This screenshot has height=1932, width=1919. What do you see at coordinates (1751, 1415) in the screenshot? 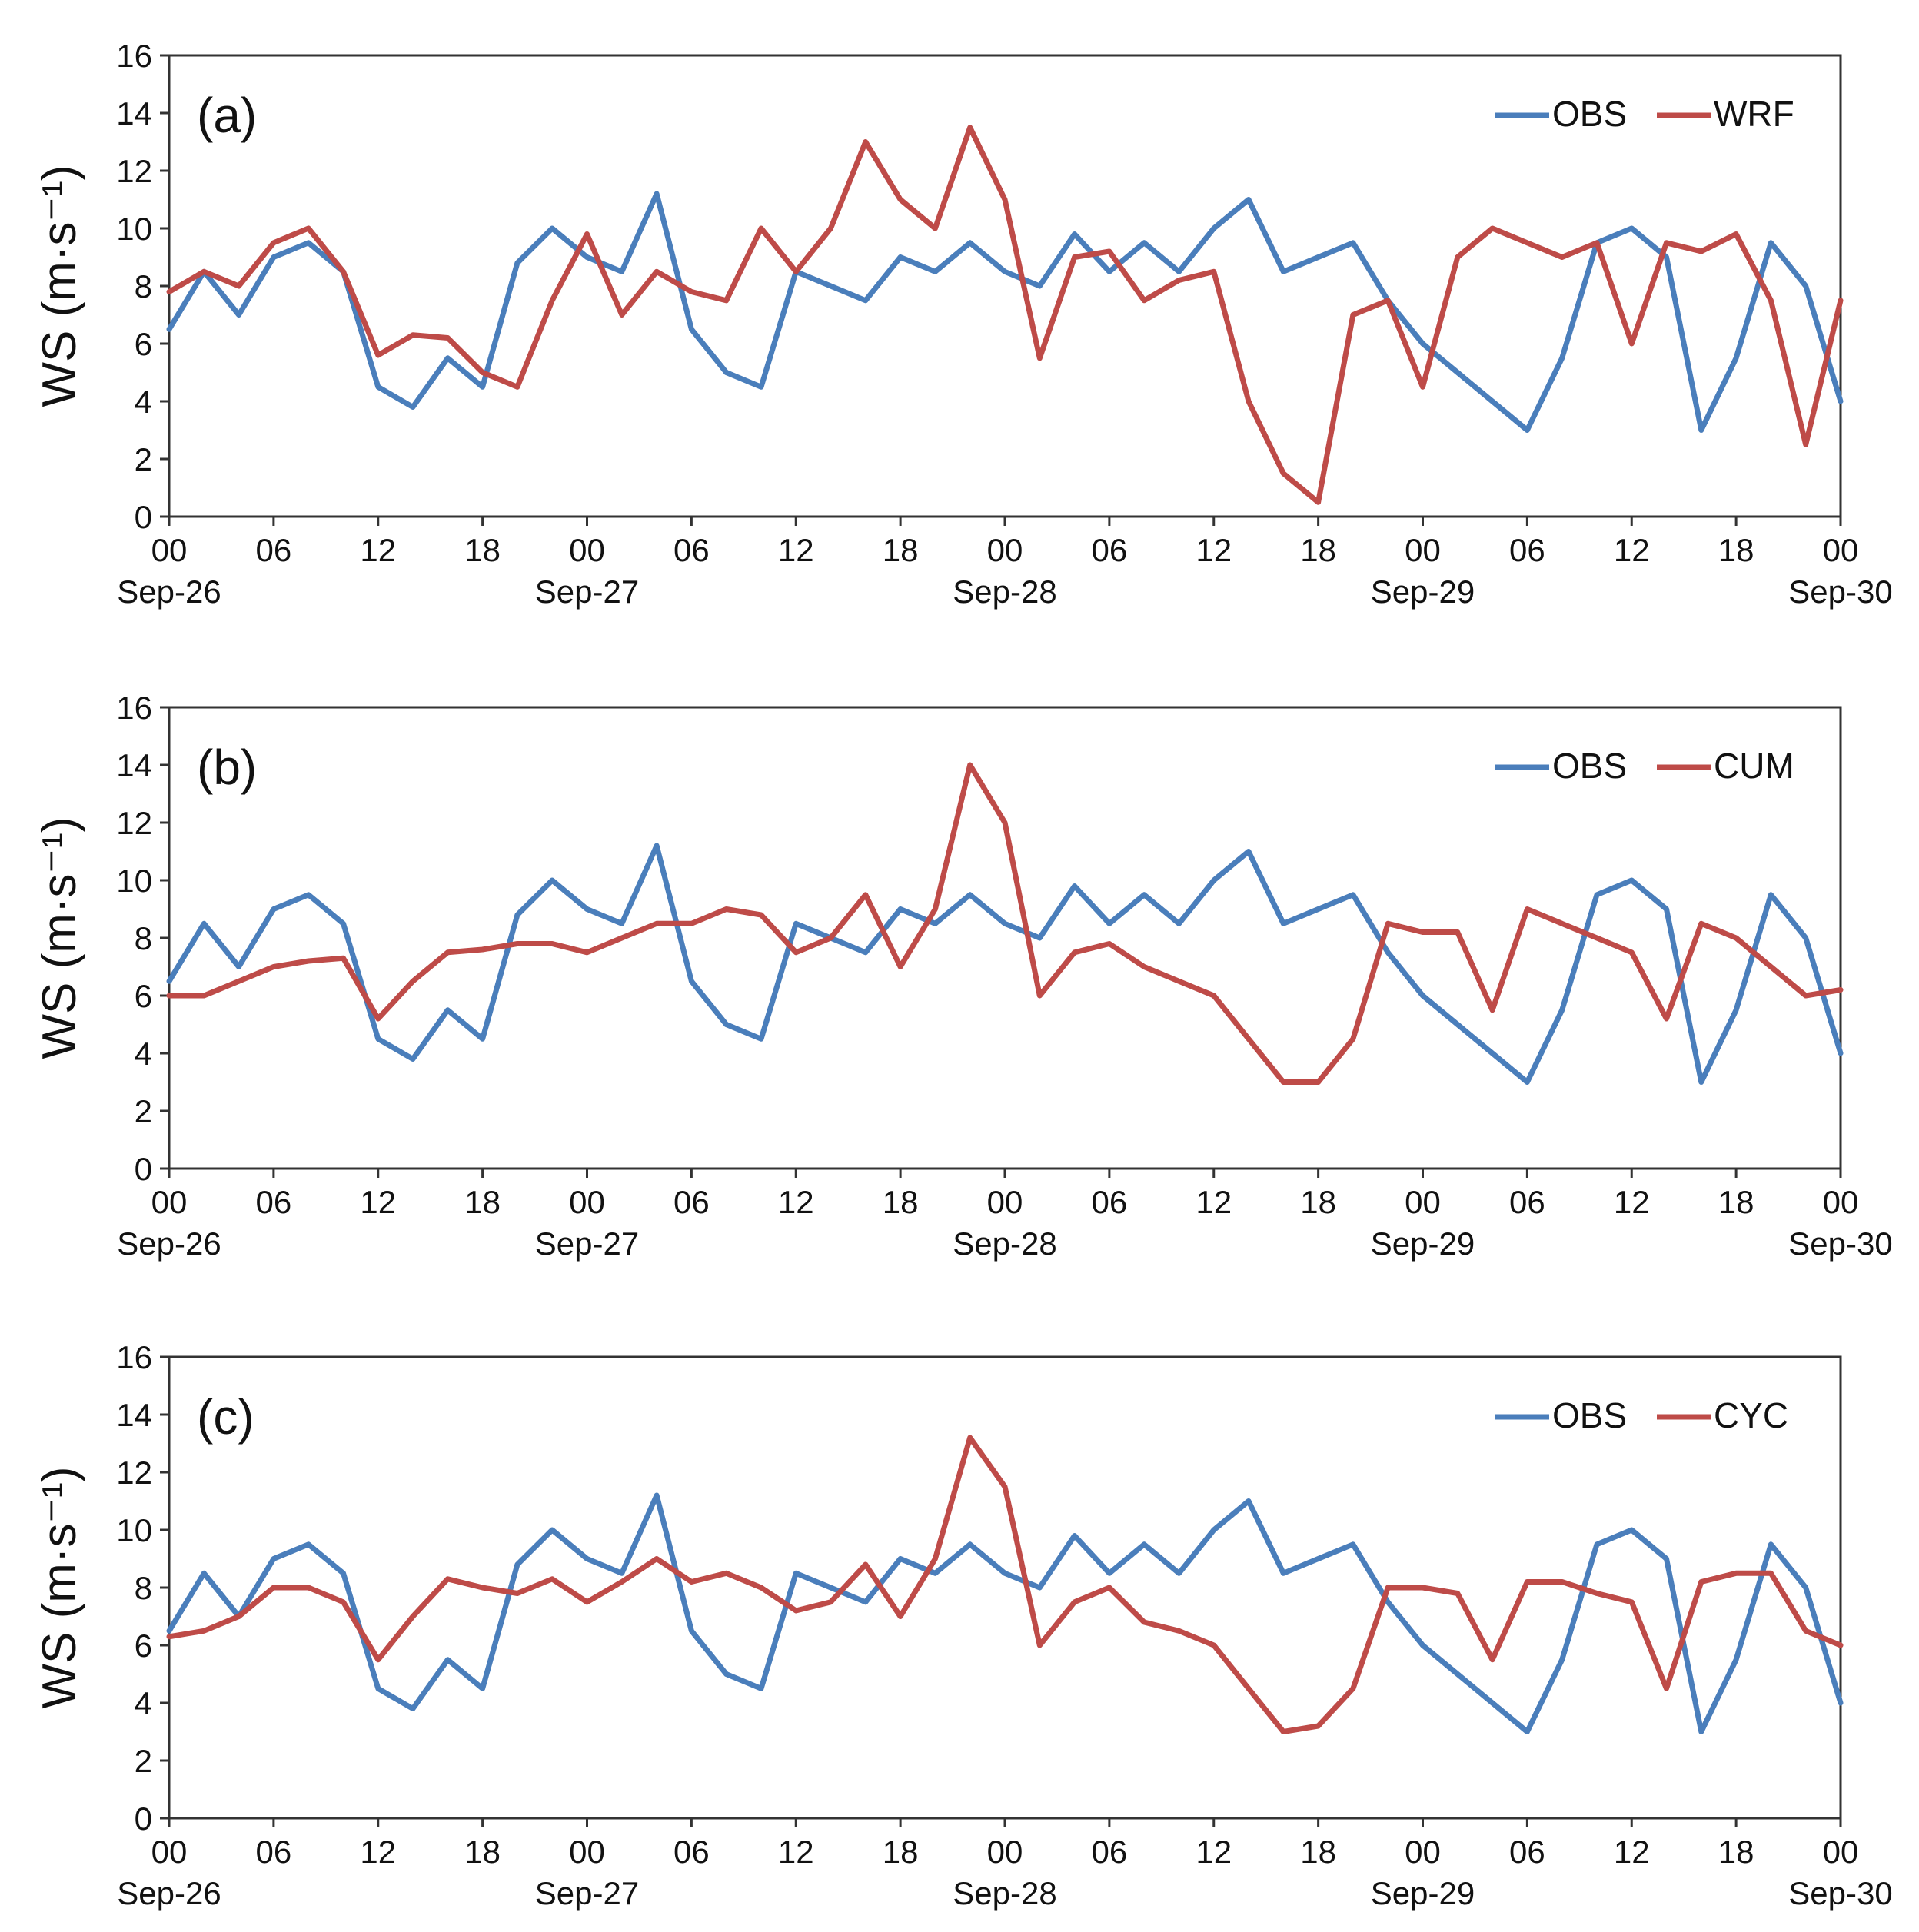
I see `legend-label-cyc: CYC` at bounding box center [1751, 1415].